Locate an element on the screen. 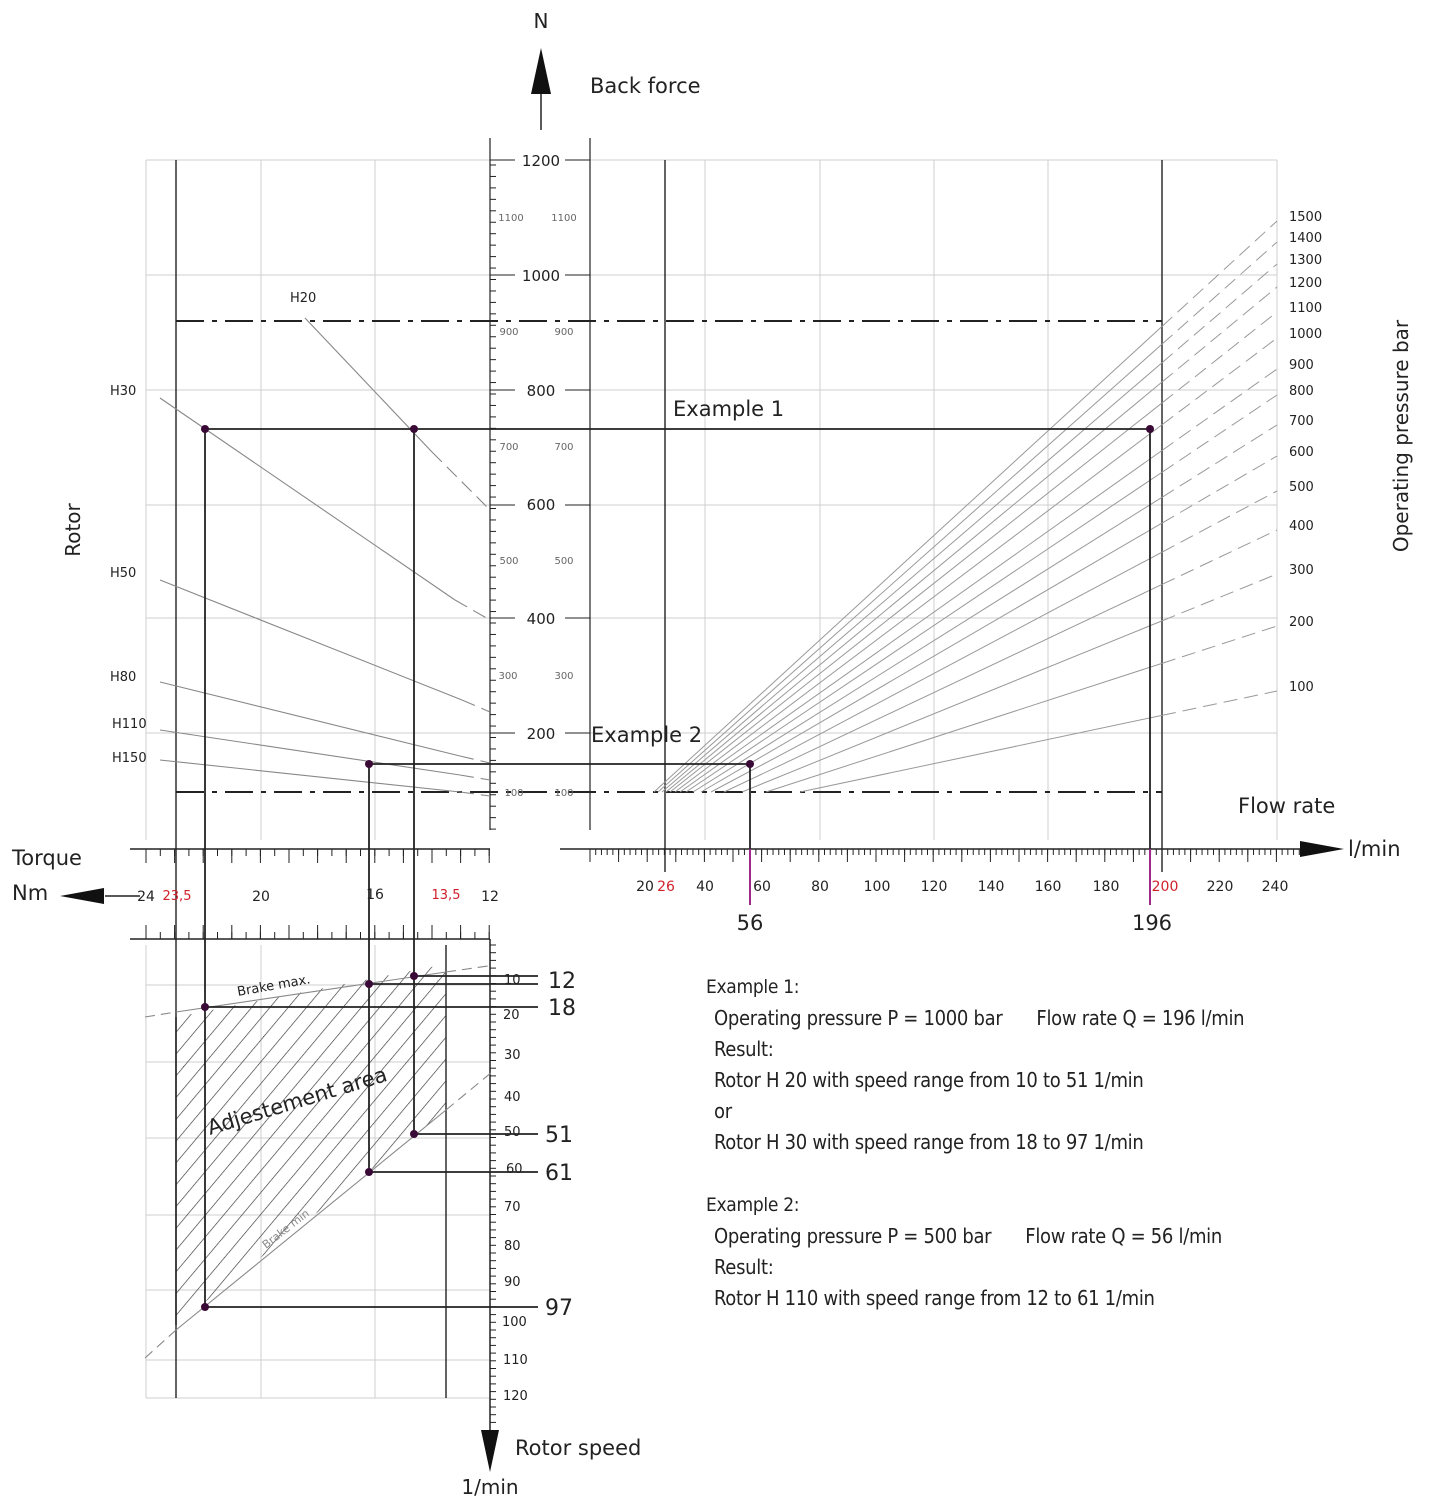  flow-arrow-icon is located at coordinates (1322, 849).